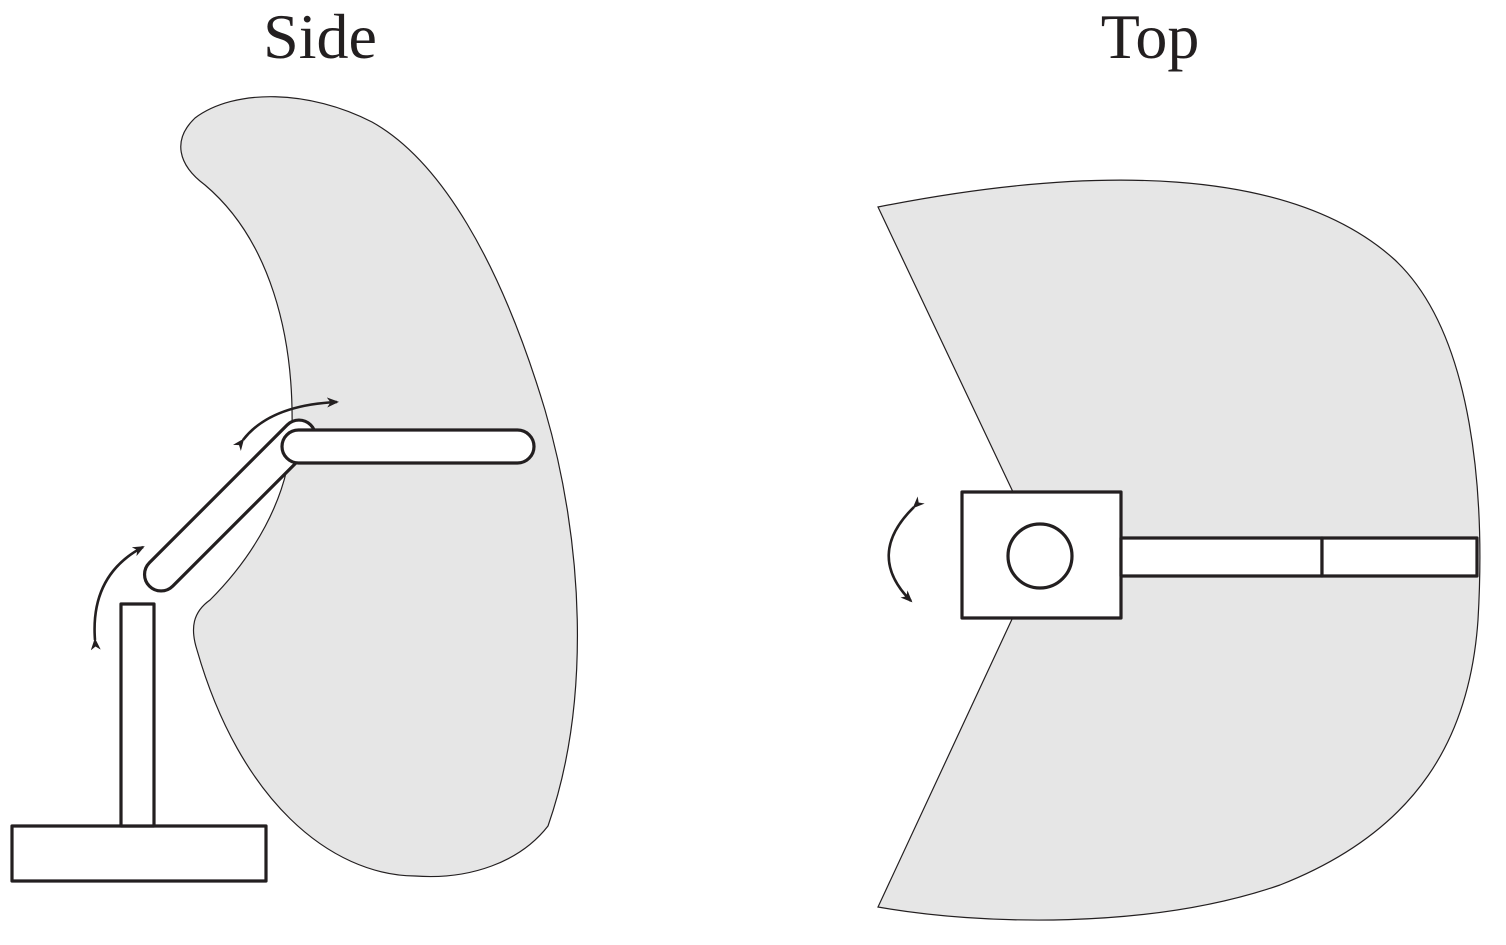  What do you see at coordinates (137, 715) in the screenshot?
I see `side-vertical-column` at bounding box center [137, 715].